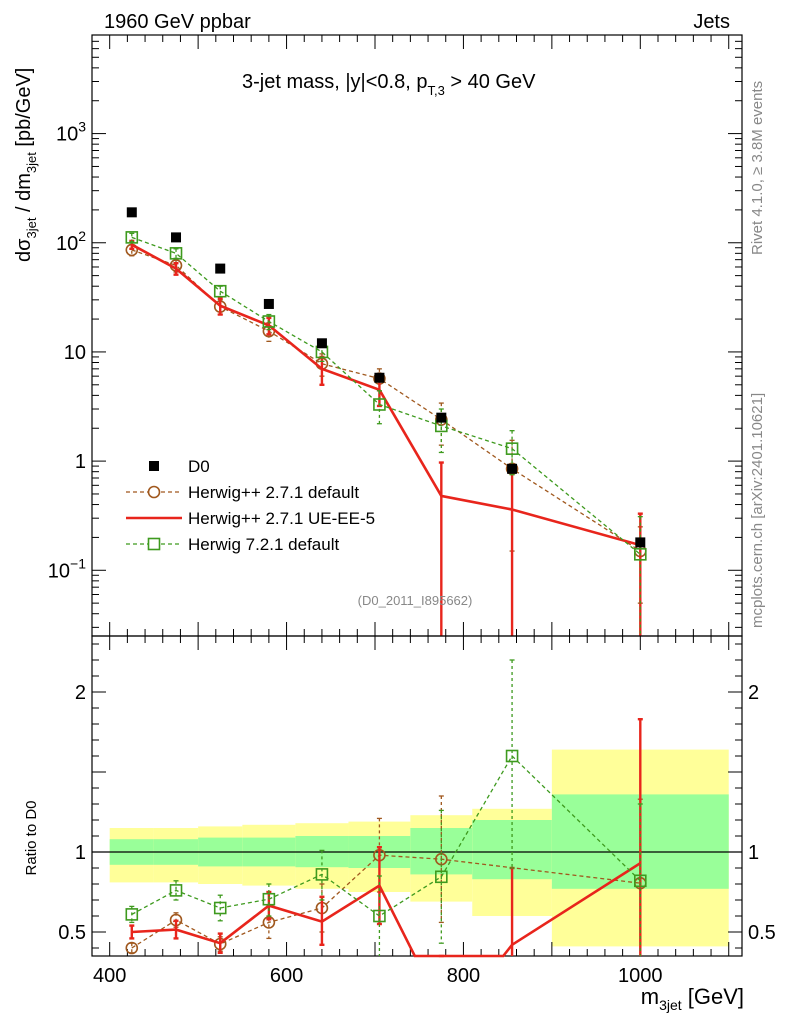 This screenshot has height=1024, width=786. Describe the element at coordinates (80, 462) in the screenshot. I see `y-tick-label: 1` at that location.